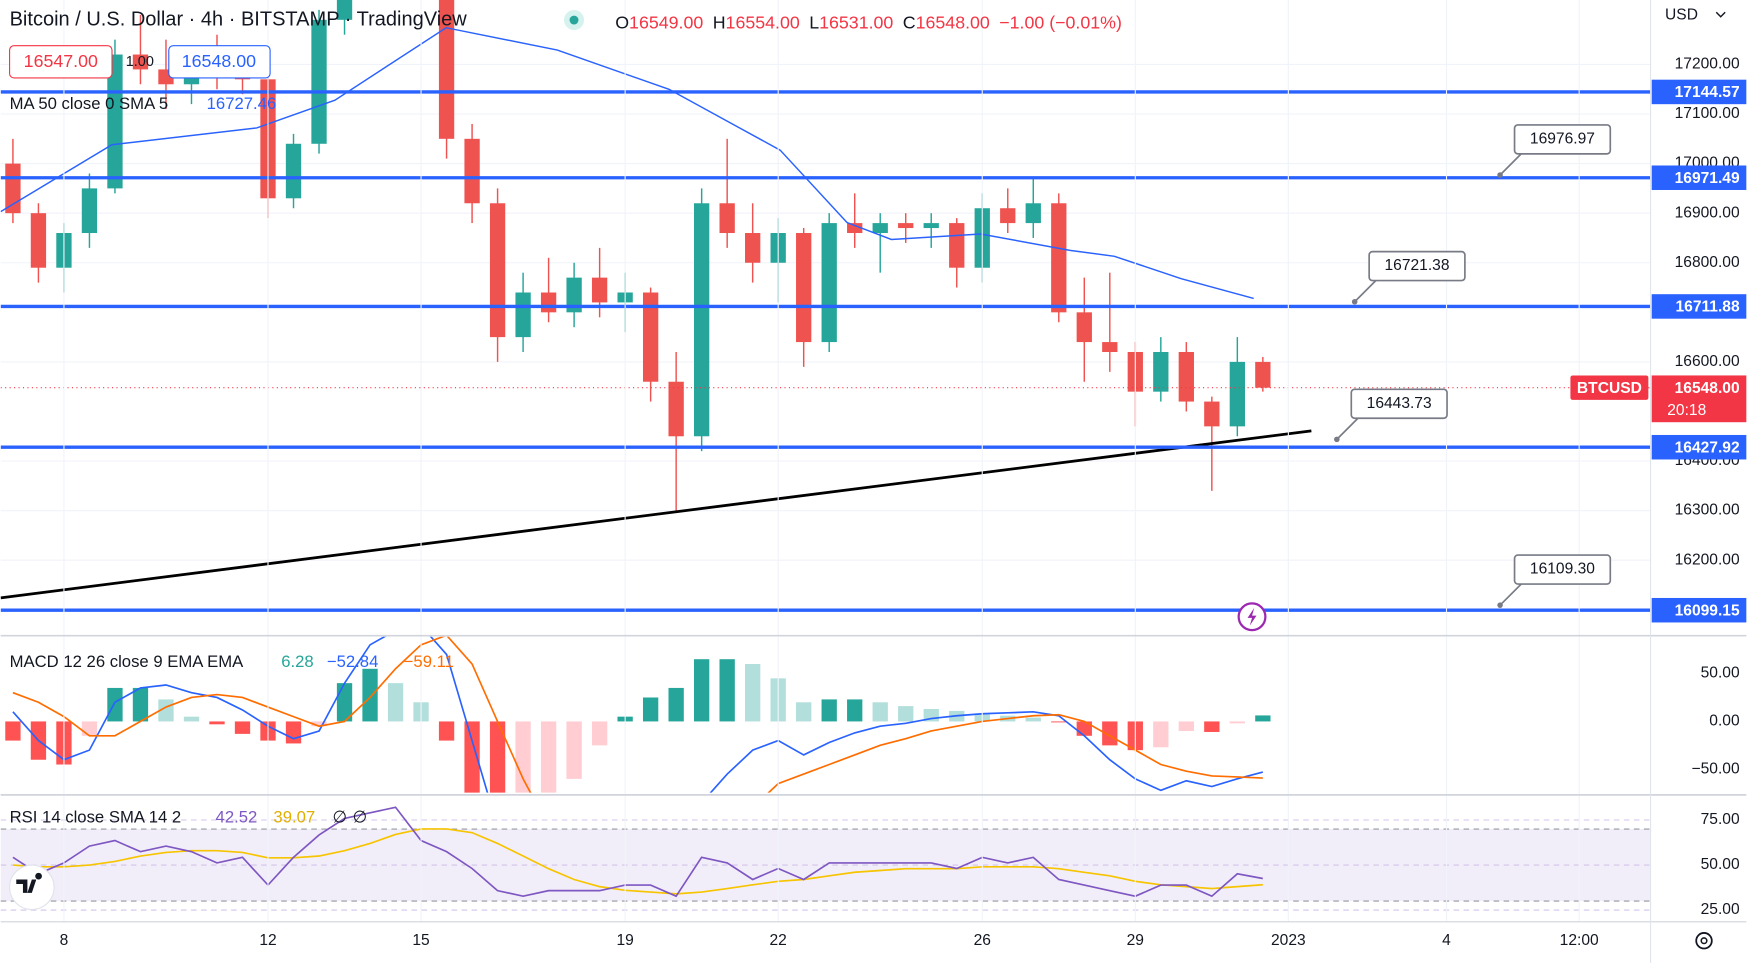 The height and width of the screenshot is (963, 1747). What do you see at coordinates (1609, 388) in the screenshot?
I see `symbol-label: BTCUSD` at bounding box center [1609, 388].